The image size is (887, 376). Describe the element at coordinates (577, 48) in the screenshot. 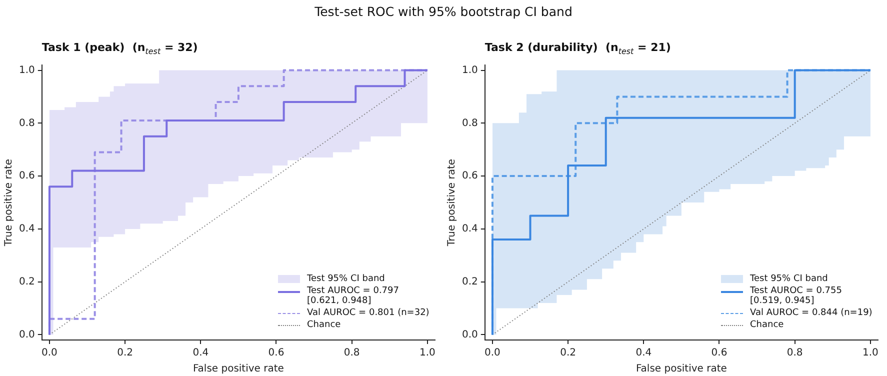

I see `chart-subtitle: Task 2 (durability) (n$_{test}$ = 21)` at that location.